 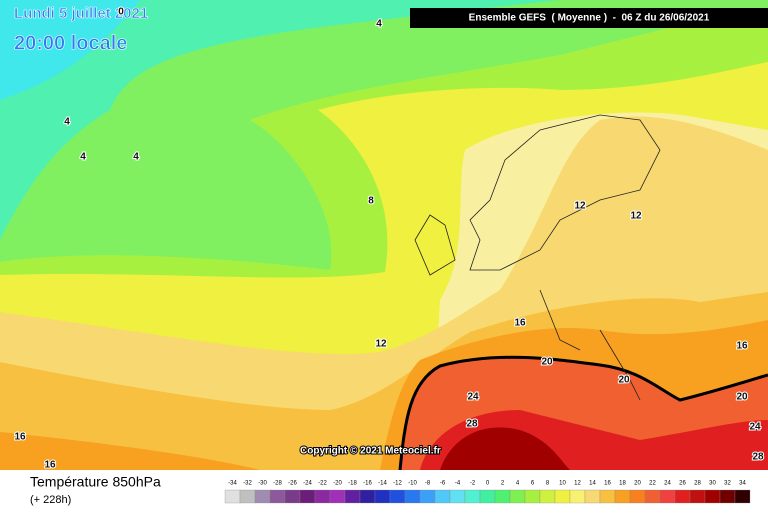 I want to click on scale-label: 16, so click(x=607, y=484).